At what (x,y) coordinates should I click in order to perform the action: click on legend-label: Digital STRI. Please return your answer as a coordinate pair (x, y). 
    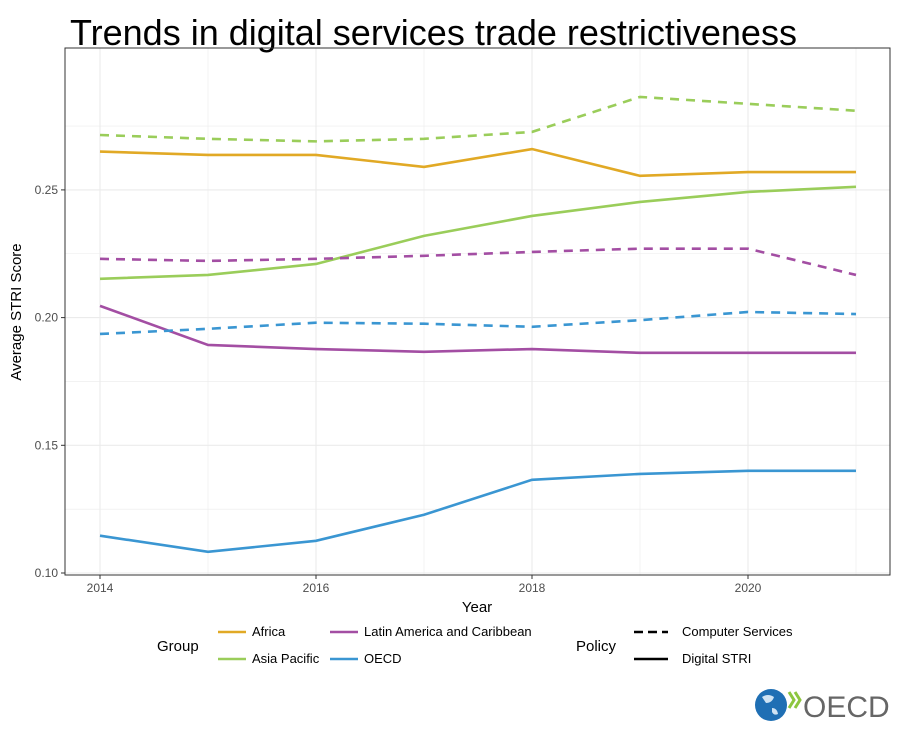
    Looking at the image, I should click on (716, 658).